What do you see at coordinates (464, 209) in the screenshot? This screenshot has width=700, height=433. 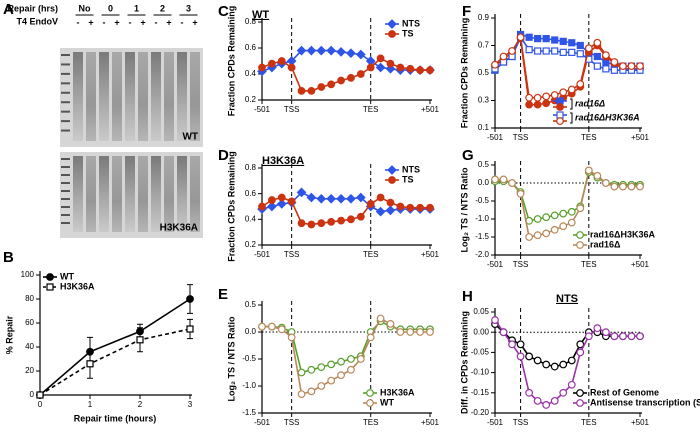 I see `y-axis-label: Log₂ TS / NTS Ratio` at bounding box center [464, 209].